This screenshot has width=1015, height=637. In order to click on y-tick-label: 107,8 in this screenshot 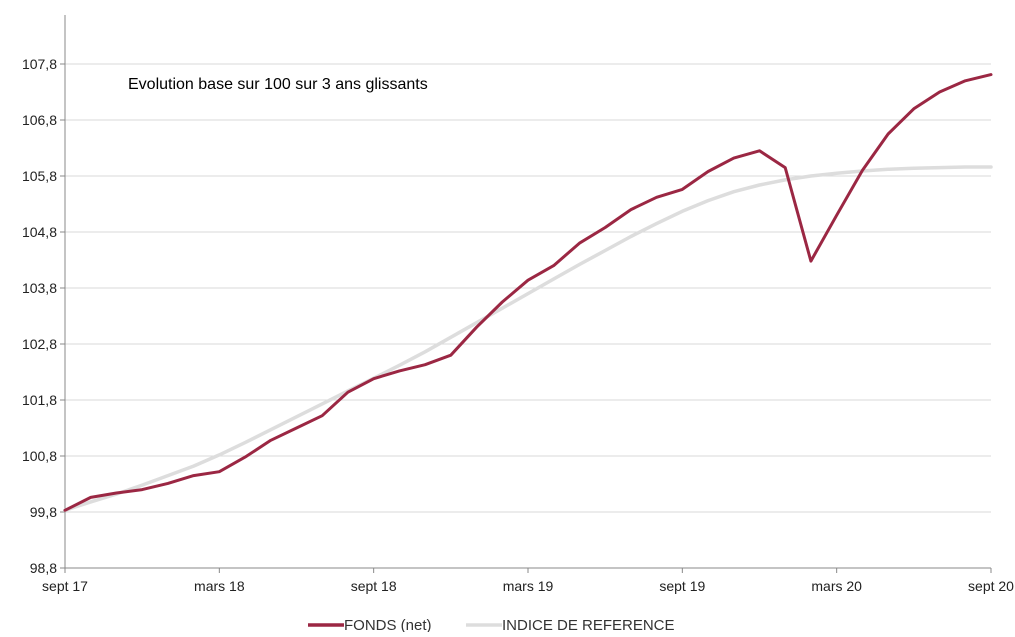, I will do `click(39, 64)`.